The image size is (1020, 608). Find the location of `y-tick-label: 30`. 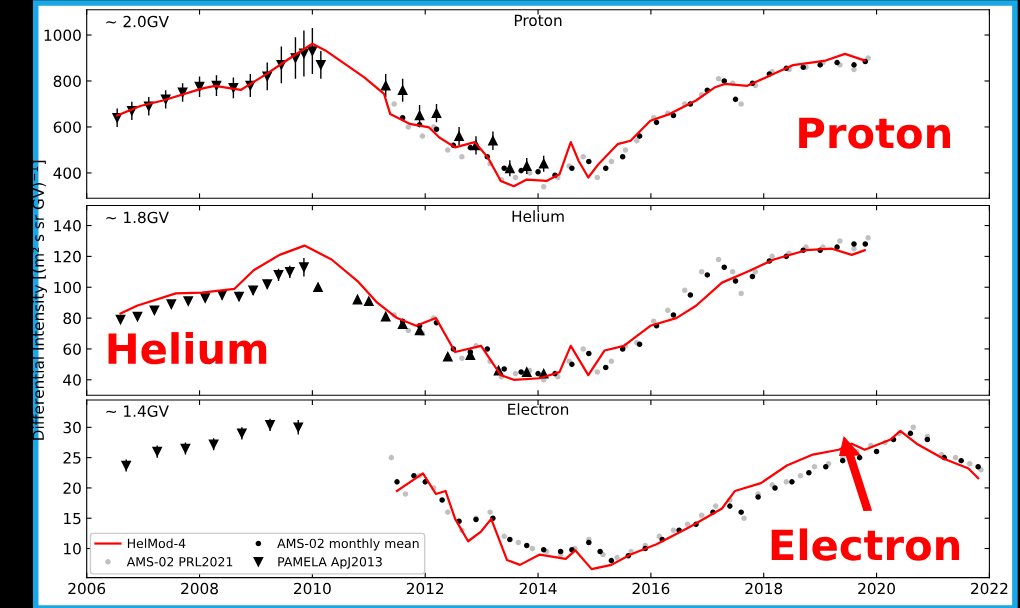

y-tick-label: 30 is located at coordinates (72, 427).